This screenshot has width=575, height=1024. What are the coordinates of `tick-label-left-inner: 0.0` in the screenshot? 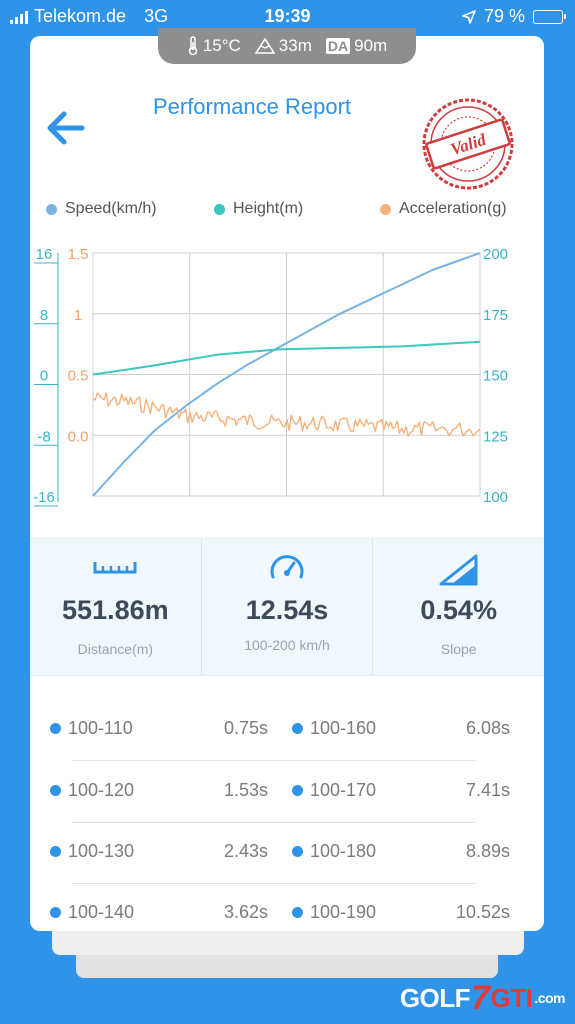 It's located at (78, 436).